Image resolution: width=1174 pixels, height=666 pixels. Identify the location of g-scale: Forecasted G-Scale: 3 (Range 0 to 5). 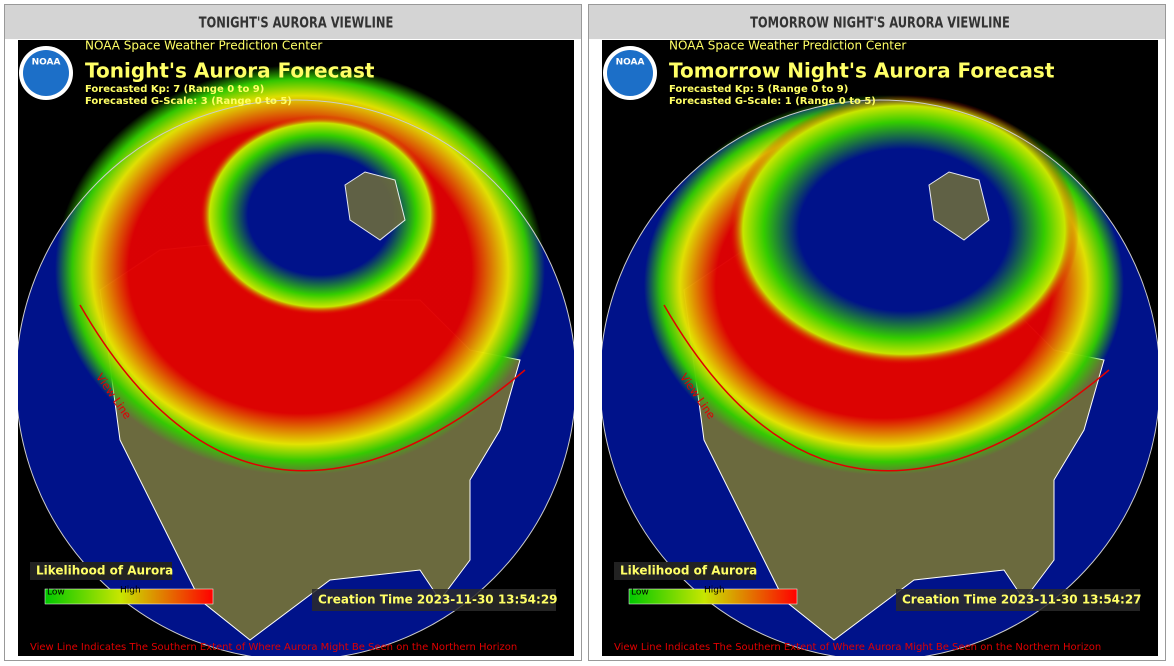
(188, 101).